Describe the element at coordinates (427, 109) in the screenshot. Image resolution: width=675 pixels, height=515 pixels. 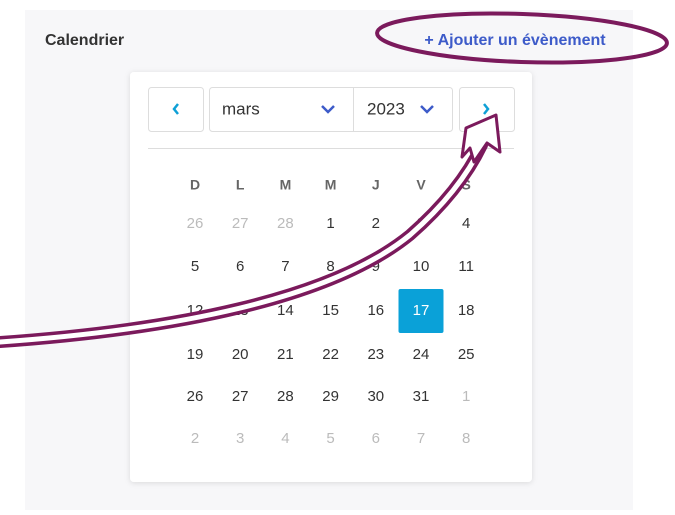
I see `year-chevron` at that location.